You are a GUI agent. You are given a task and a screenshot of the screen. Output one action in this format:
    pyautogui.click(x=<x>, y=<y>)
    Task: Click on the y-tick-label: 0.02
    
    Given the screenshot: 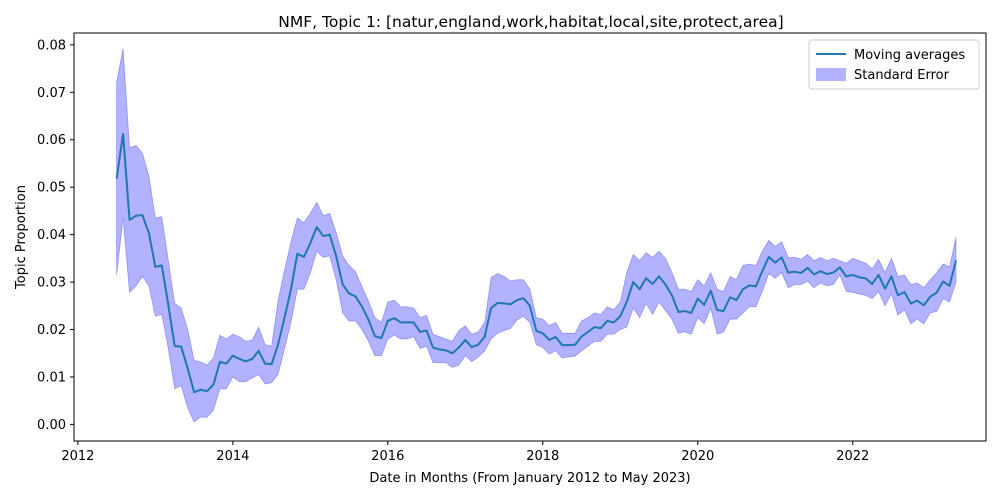 What is the action you would take?
    pyautogui.click(x=51, y=330)
    